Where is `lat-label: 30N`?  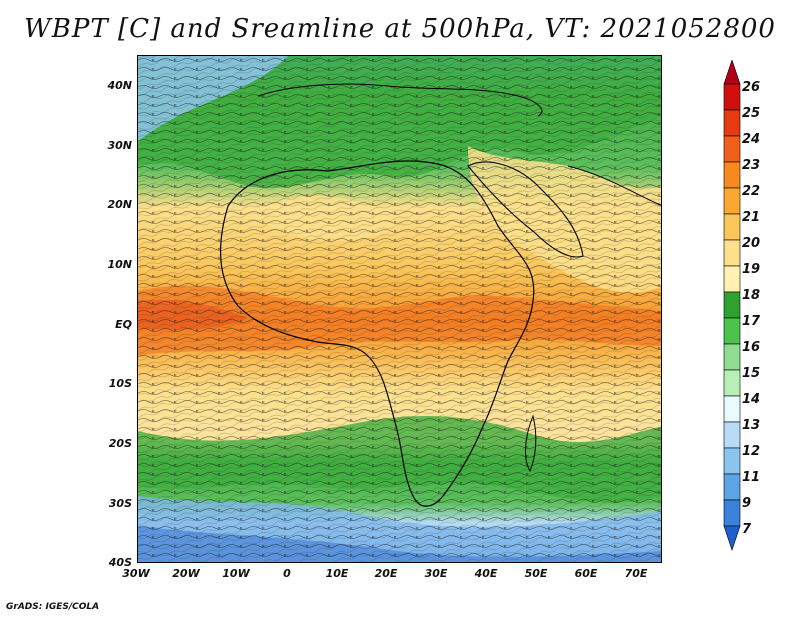 lat-label: 30N is located at coordinates (119, 145).